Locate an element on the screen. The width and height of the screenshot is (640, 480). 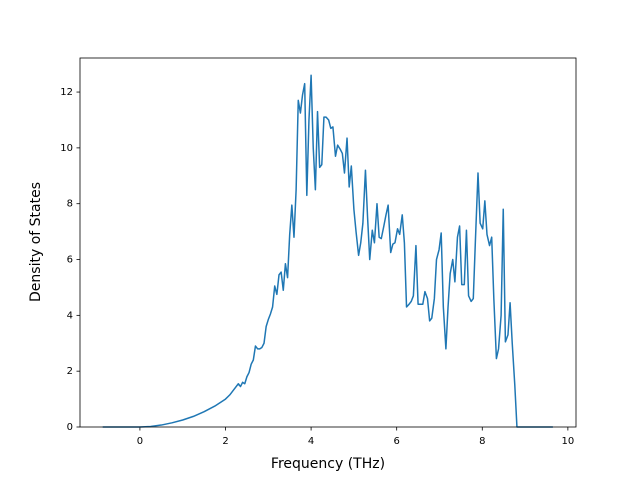
x-tick-label: 6 is located at coordinates (396, 441).